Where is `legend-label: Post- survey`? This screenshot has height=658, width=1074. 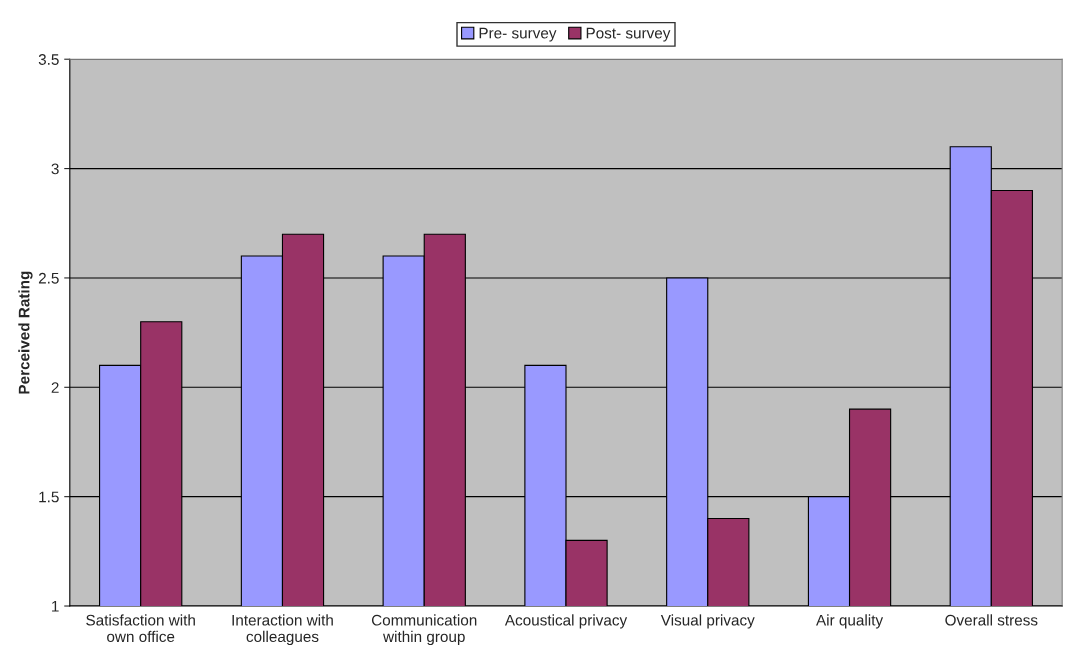
legend-label: Post- survey is located at coordinates (628, 34).